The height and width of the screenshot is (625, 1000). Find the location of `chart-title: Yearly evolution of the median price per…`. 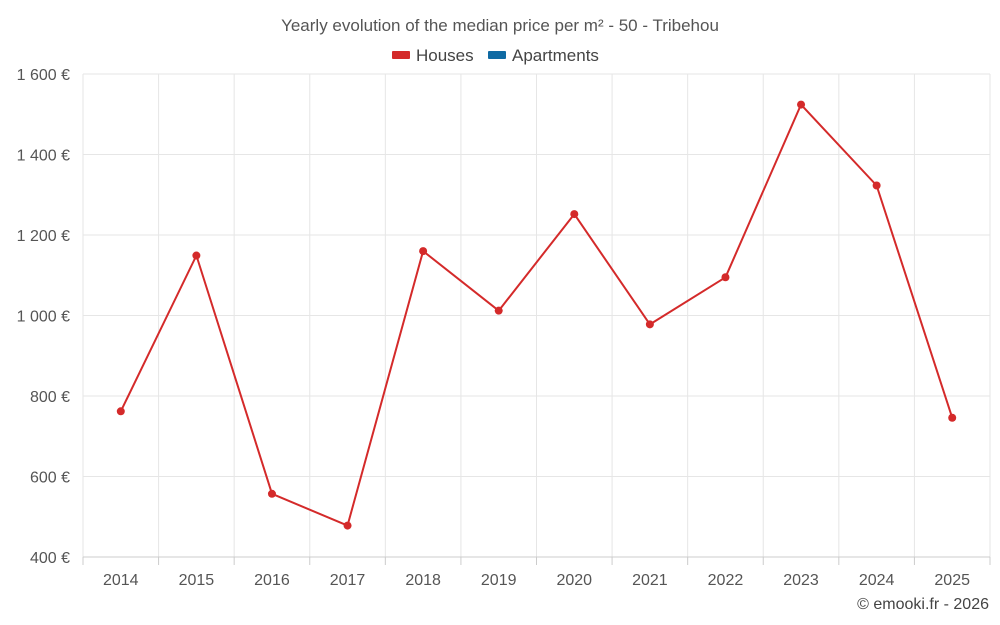

chart-title: Yearly evolution of the median price per… is located at coordinates (500, 25).